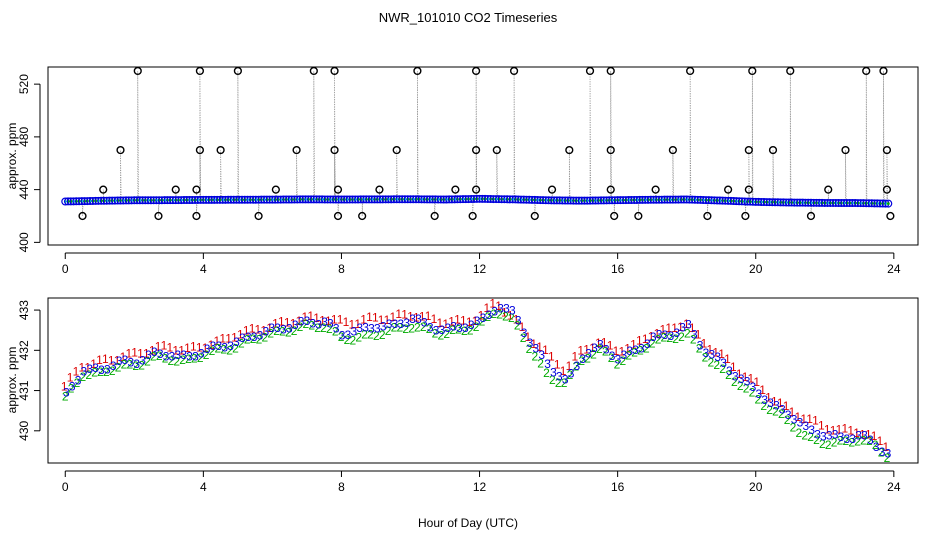 This screenshot has height=540, width=936. Describe the element at coordinates (468, 523) in the screenshot. I see `x-axis-label: Hour of Day (UTC)` at that location.